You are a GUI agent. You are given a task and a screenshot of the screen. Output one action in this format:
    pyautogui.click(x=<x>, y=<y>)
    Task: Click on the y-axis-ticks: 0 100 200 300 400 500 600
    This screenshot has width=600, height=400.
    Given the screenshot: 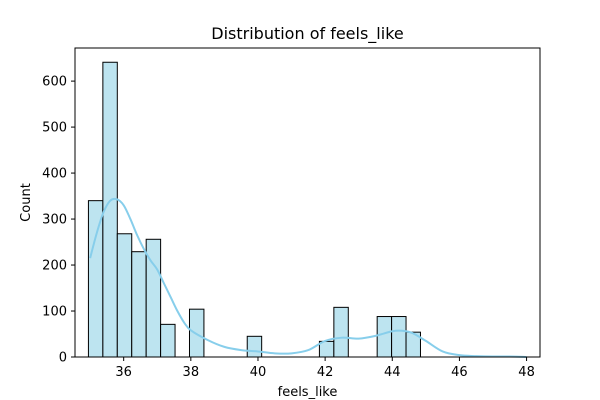 What is the action you would take?
    pyautogui.click(x=58, y=220)
    